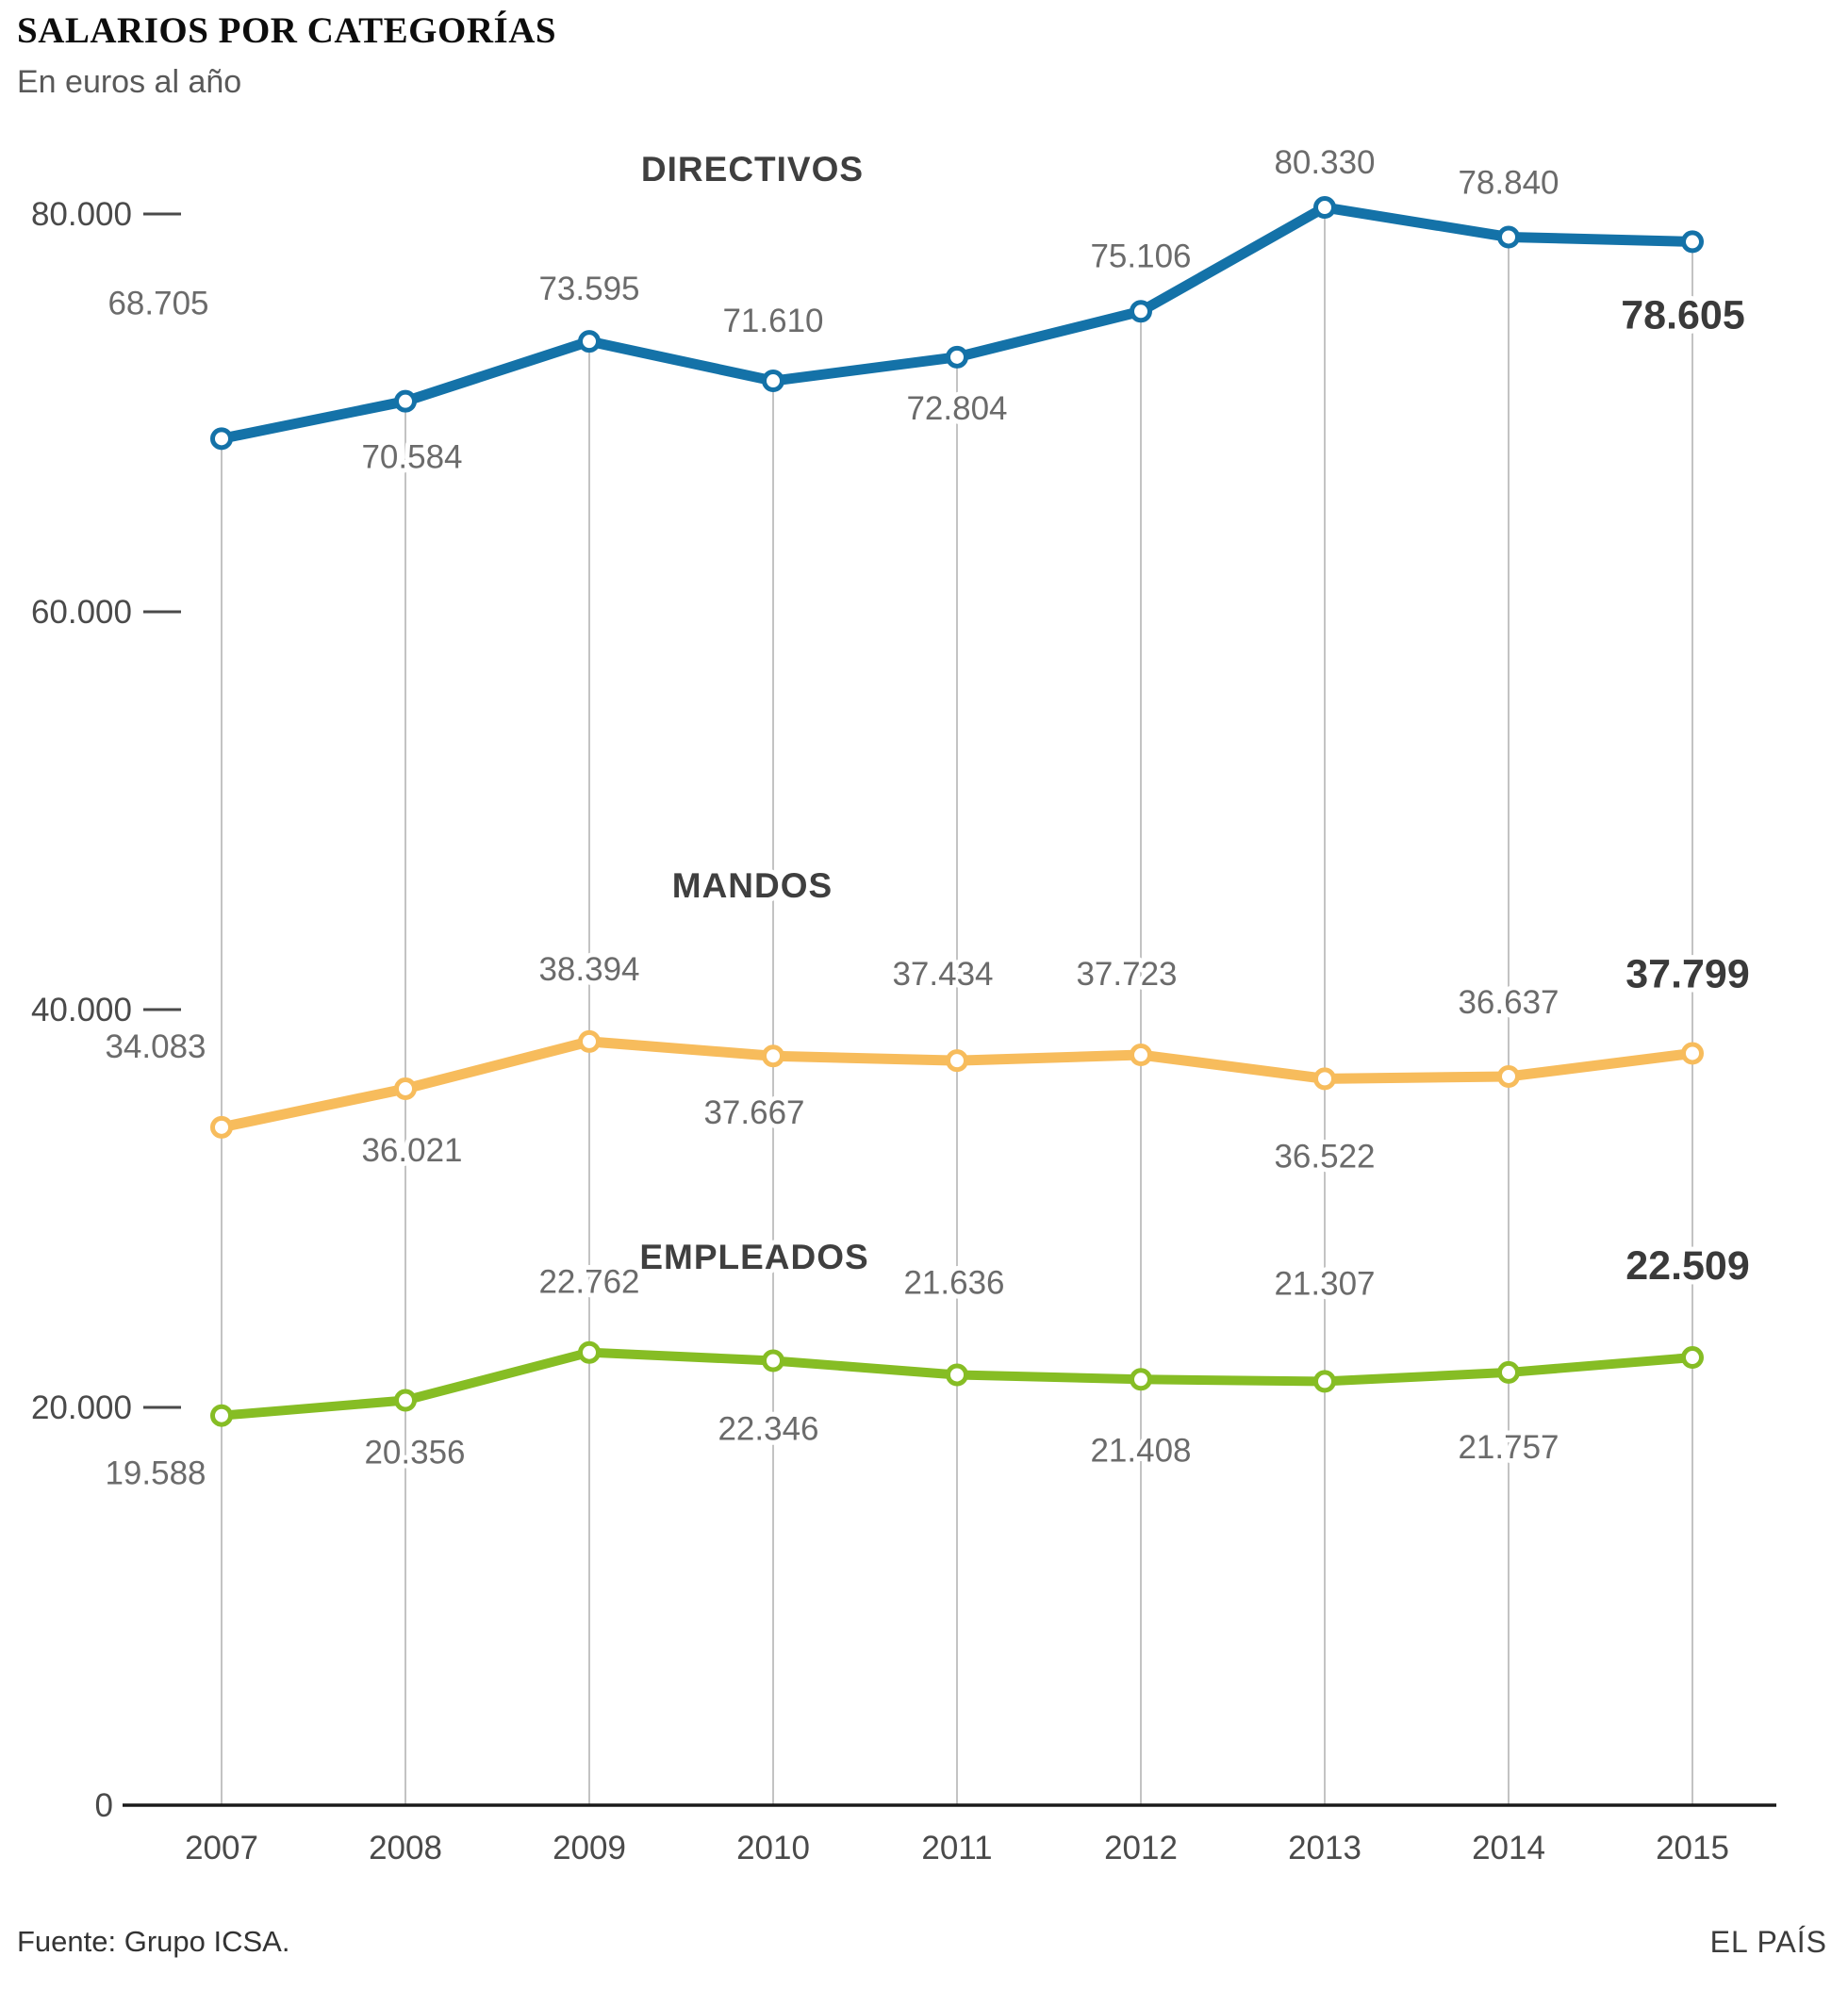 This screenshot has width=1848, height=1989. What do you see at coordinates (773, 1056) in the screenshot?
I see `marker-mandos-2010` at bounding box center [773, 1056].